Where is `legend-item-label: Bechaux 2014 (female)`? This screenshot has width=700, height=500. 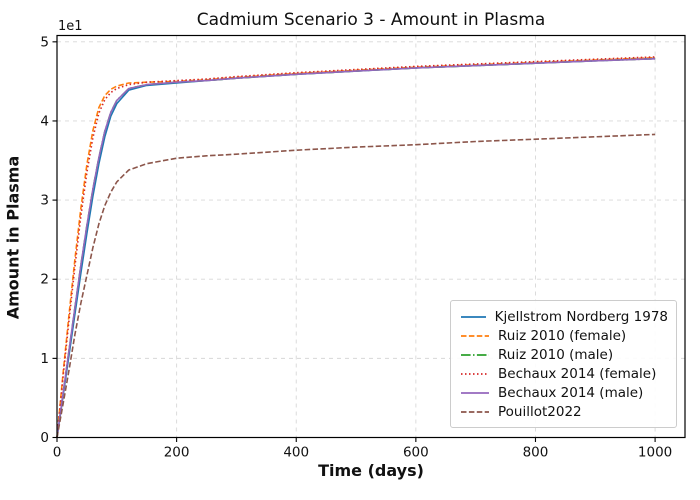 legend-item-label: Bechaux 2014 (female) is located at coordinates (577, 374).